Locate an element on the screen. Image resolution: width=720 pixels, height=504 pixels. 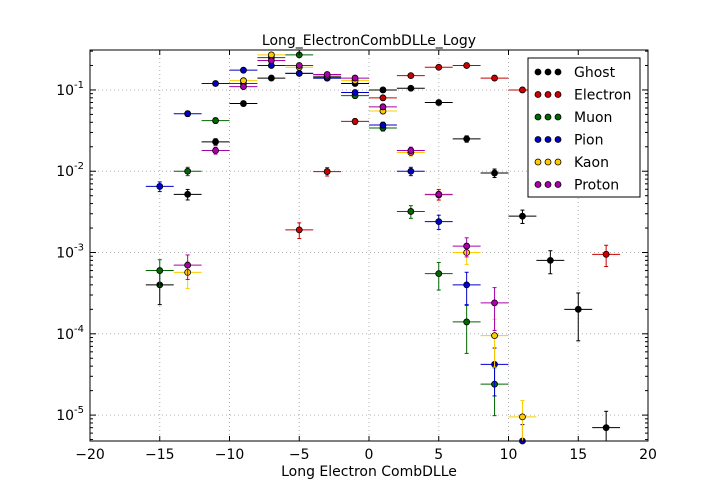
x-axis-label: Long Electron CombDLLe is located at coordinates (369, 472).